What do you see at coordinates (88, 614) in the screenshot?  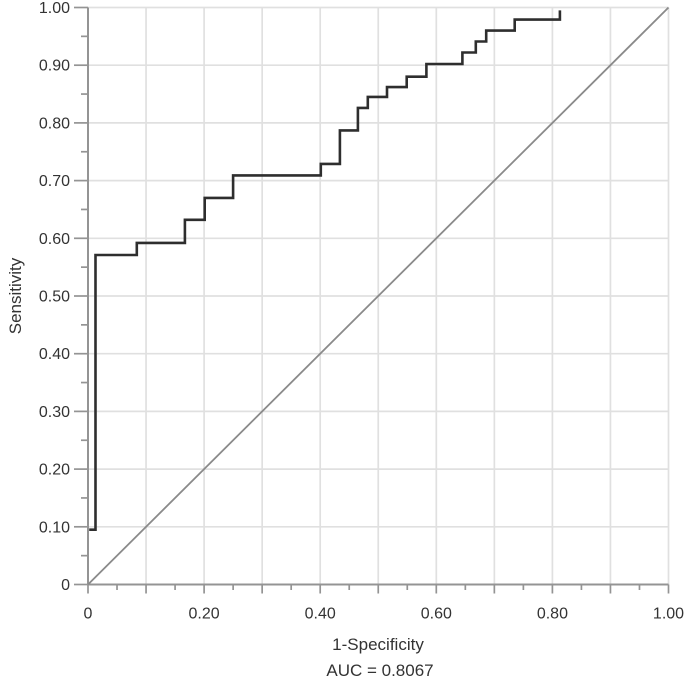 I see `x-tick-label: 0` at bounding box center [88, 614].